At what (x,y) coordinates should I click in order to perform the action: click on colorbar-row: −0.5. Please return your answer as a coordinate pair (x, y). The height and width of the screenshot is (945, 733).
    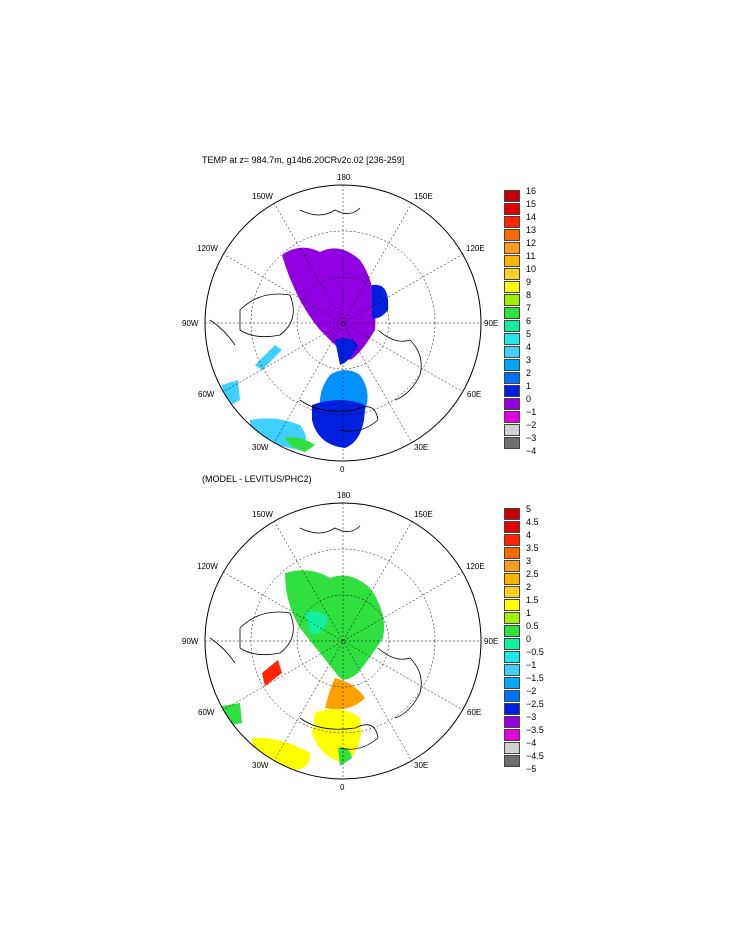
    Looking at the image, I should click on (534, 655).